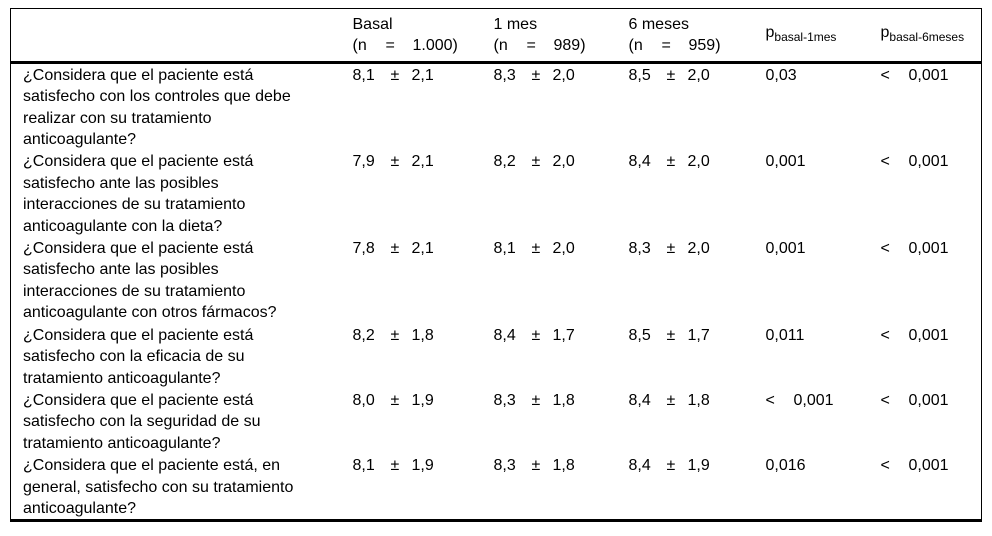  What do you see at coordinates (561, 36) in the screenshot?
I see `col-header-1mes: 1 mes (n = 989)` at bounding box center [561, 36].